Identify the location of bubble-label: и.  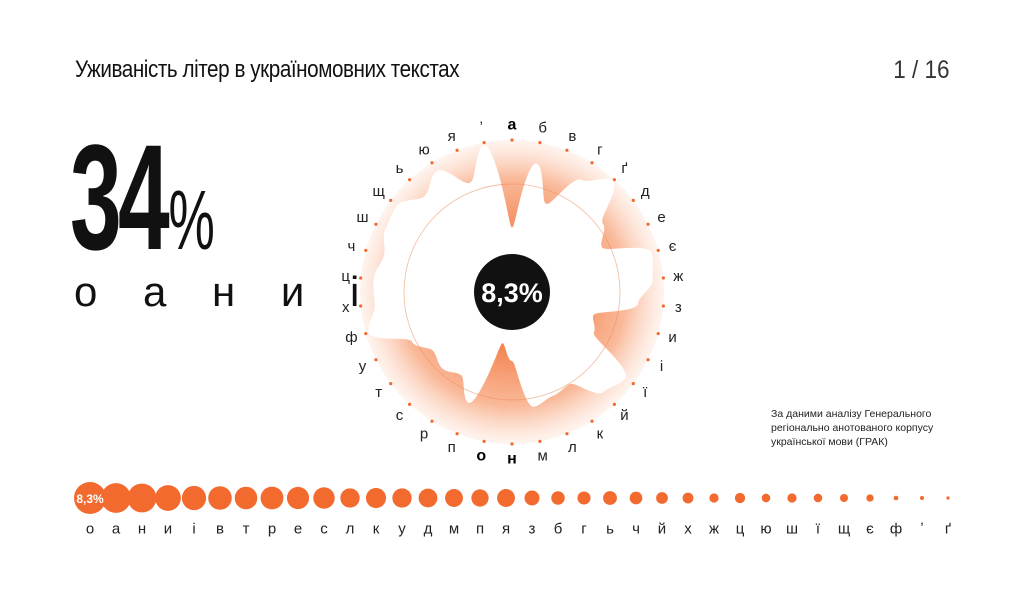
(168, 529).